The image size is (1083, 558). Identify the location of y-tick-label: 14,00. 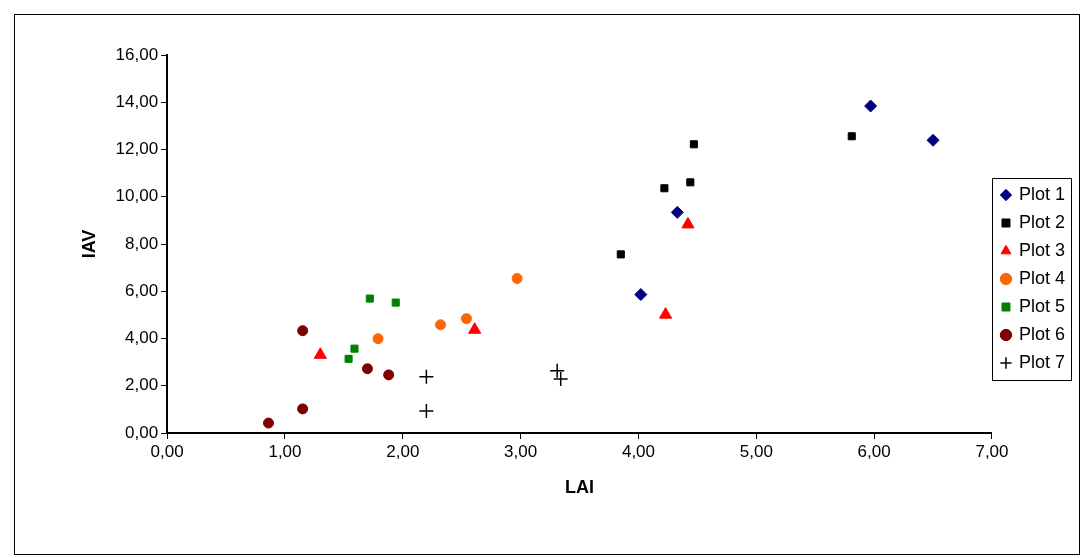
(137, 101).